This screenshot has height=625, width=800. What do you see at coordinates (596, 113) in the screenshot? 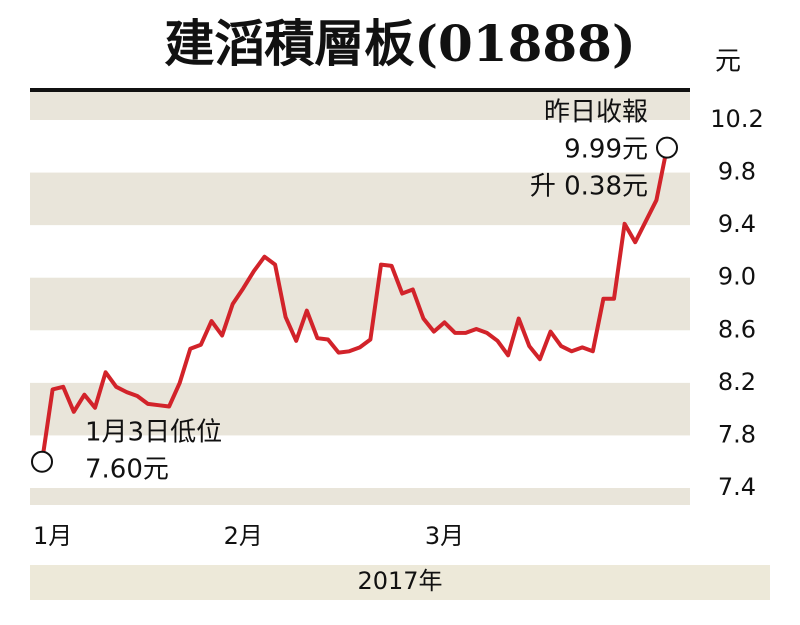
I see `annotation: 昨日收報` at bounding box center [596, 113].